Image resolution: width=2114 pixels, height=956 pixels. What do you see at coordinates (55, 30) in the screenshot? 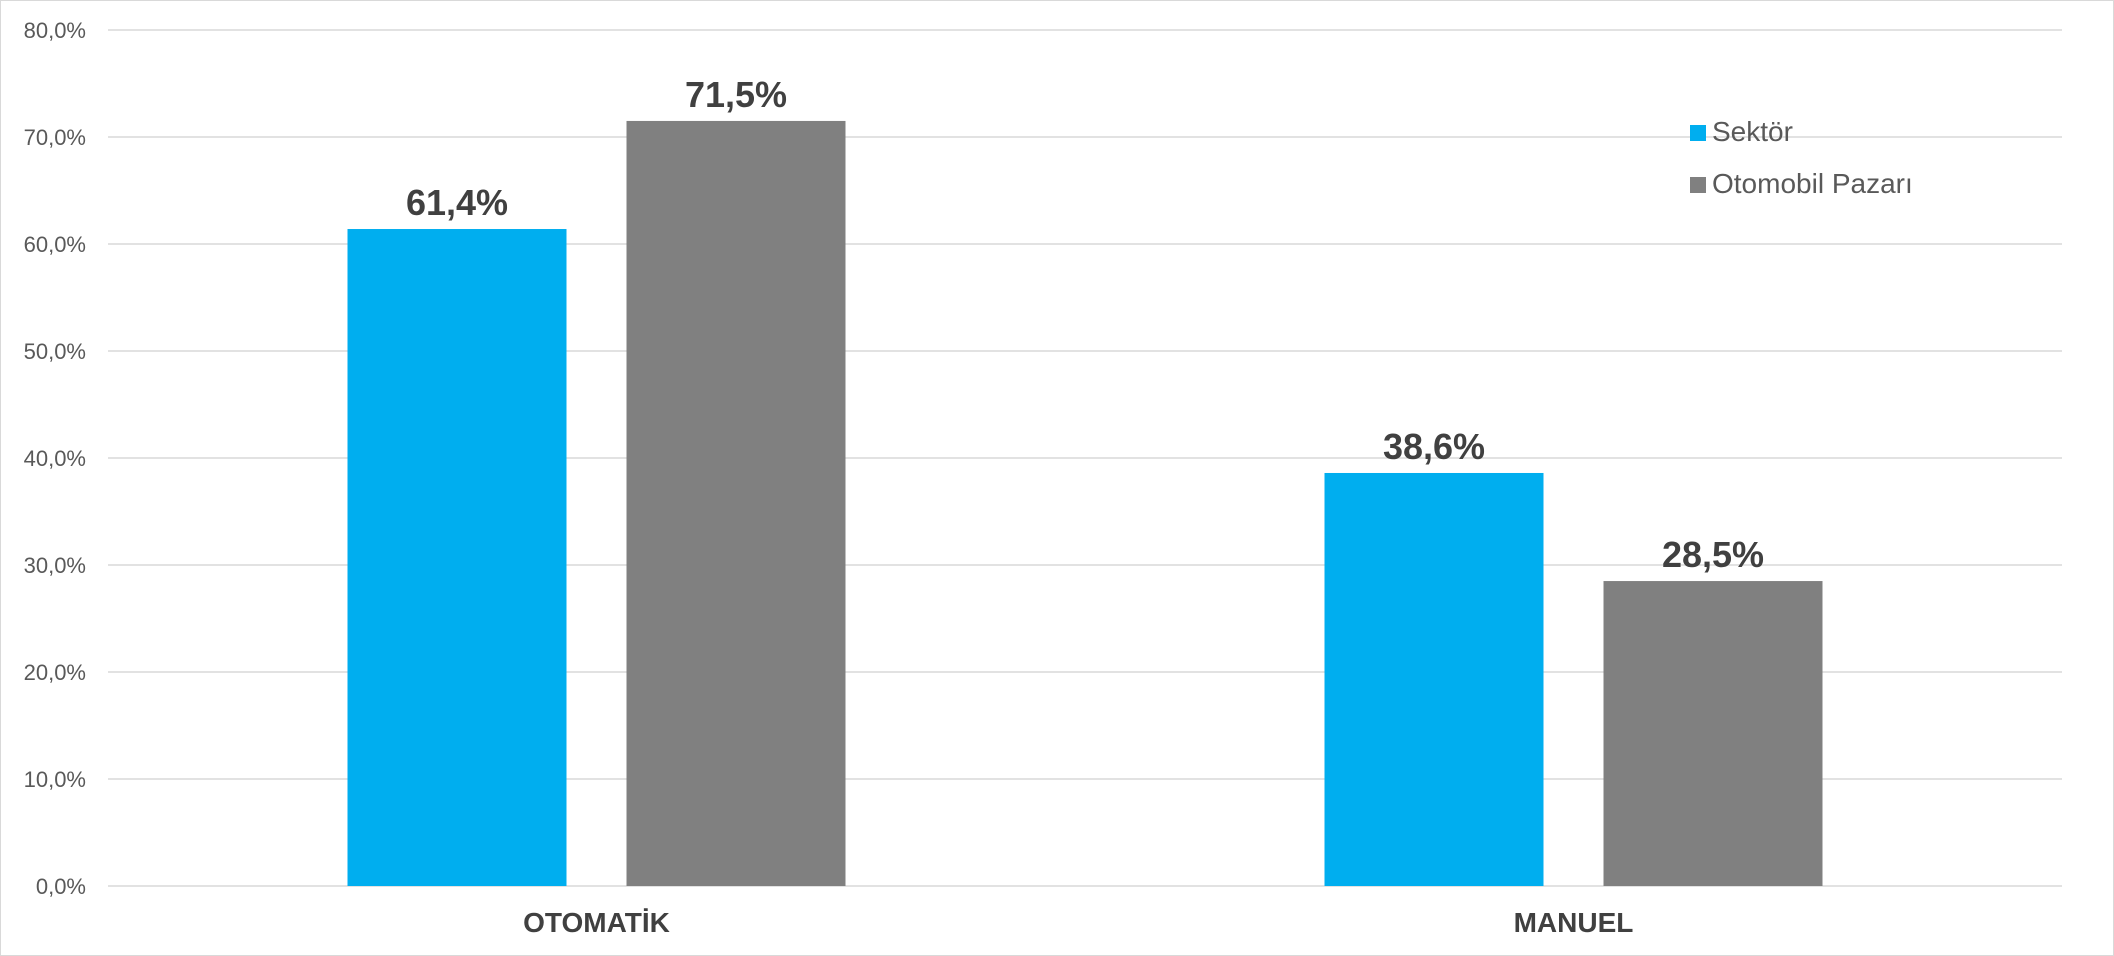
I see `y-tick-label: 80,0%` at bounding box center [55, 30].